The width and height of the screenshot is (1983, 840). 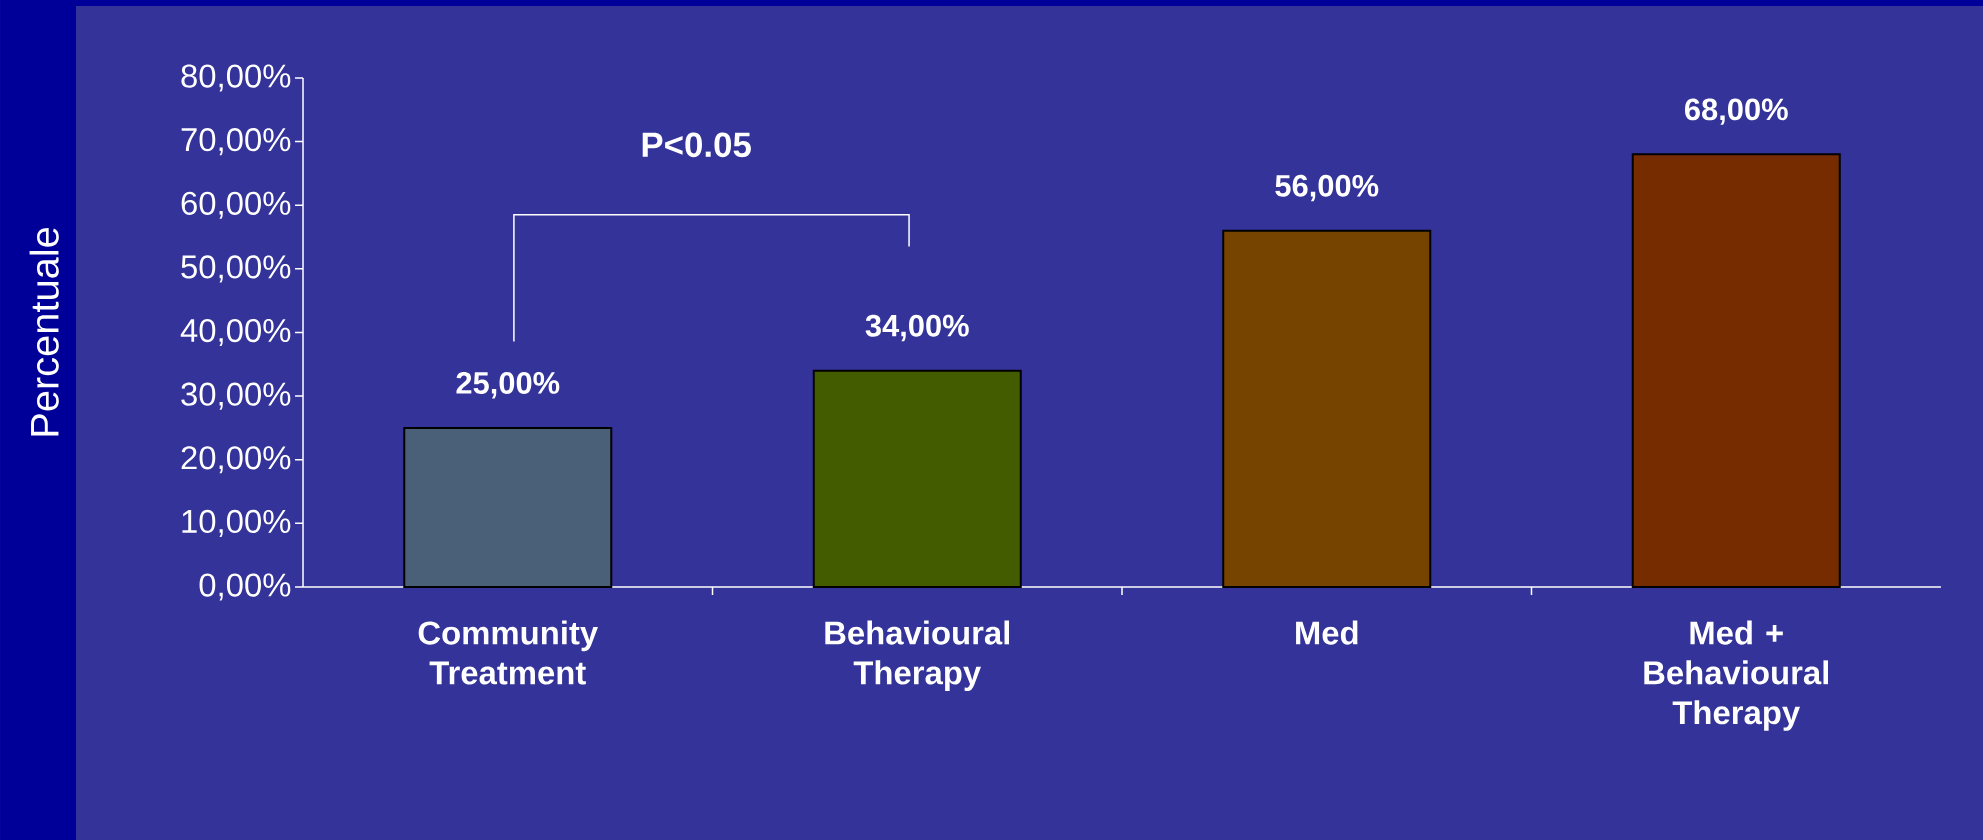 What do you see at coordinates (236, 205) in the screenshot?
I see `y-tick-label: 60,00%` at bounding box center [236, 205].